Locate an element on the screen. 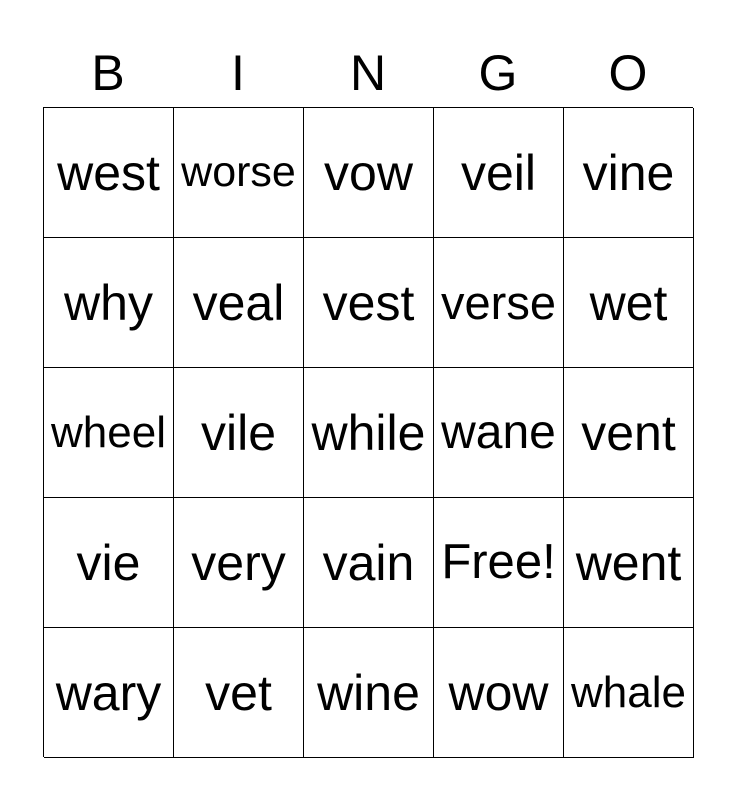 The height and width of the screenshot is (800, 736). bingo-cell-word: very is located at coordinates (238, 562).